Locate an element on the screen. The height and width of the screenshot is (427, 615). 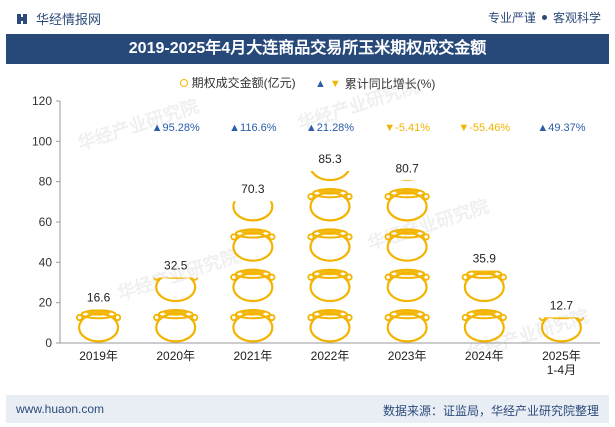
legend-item-amount: 期权成交金额(亿元) is located at coordinates (237, 82).